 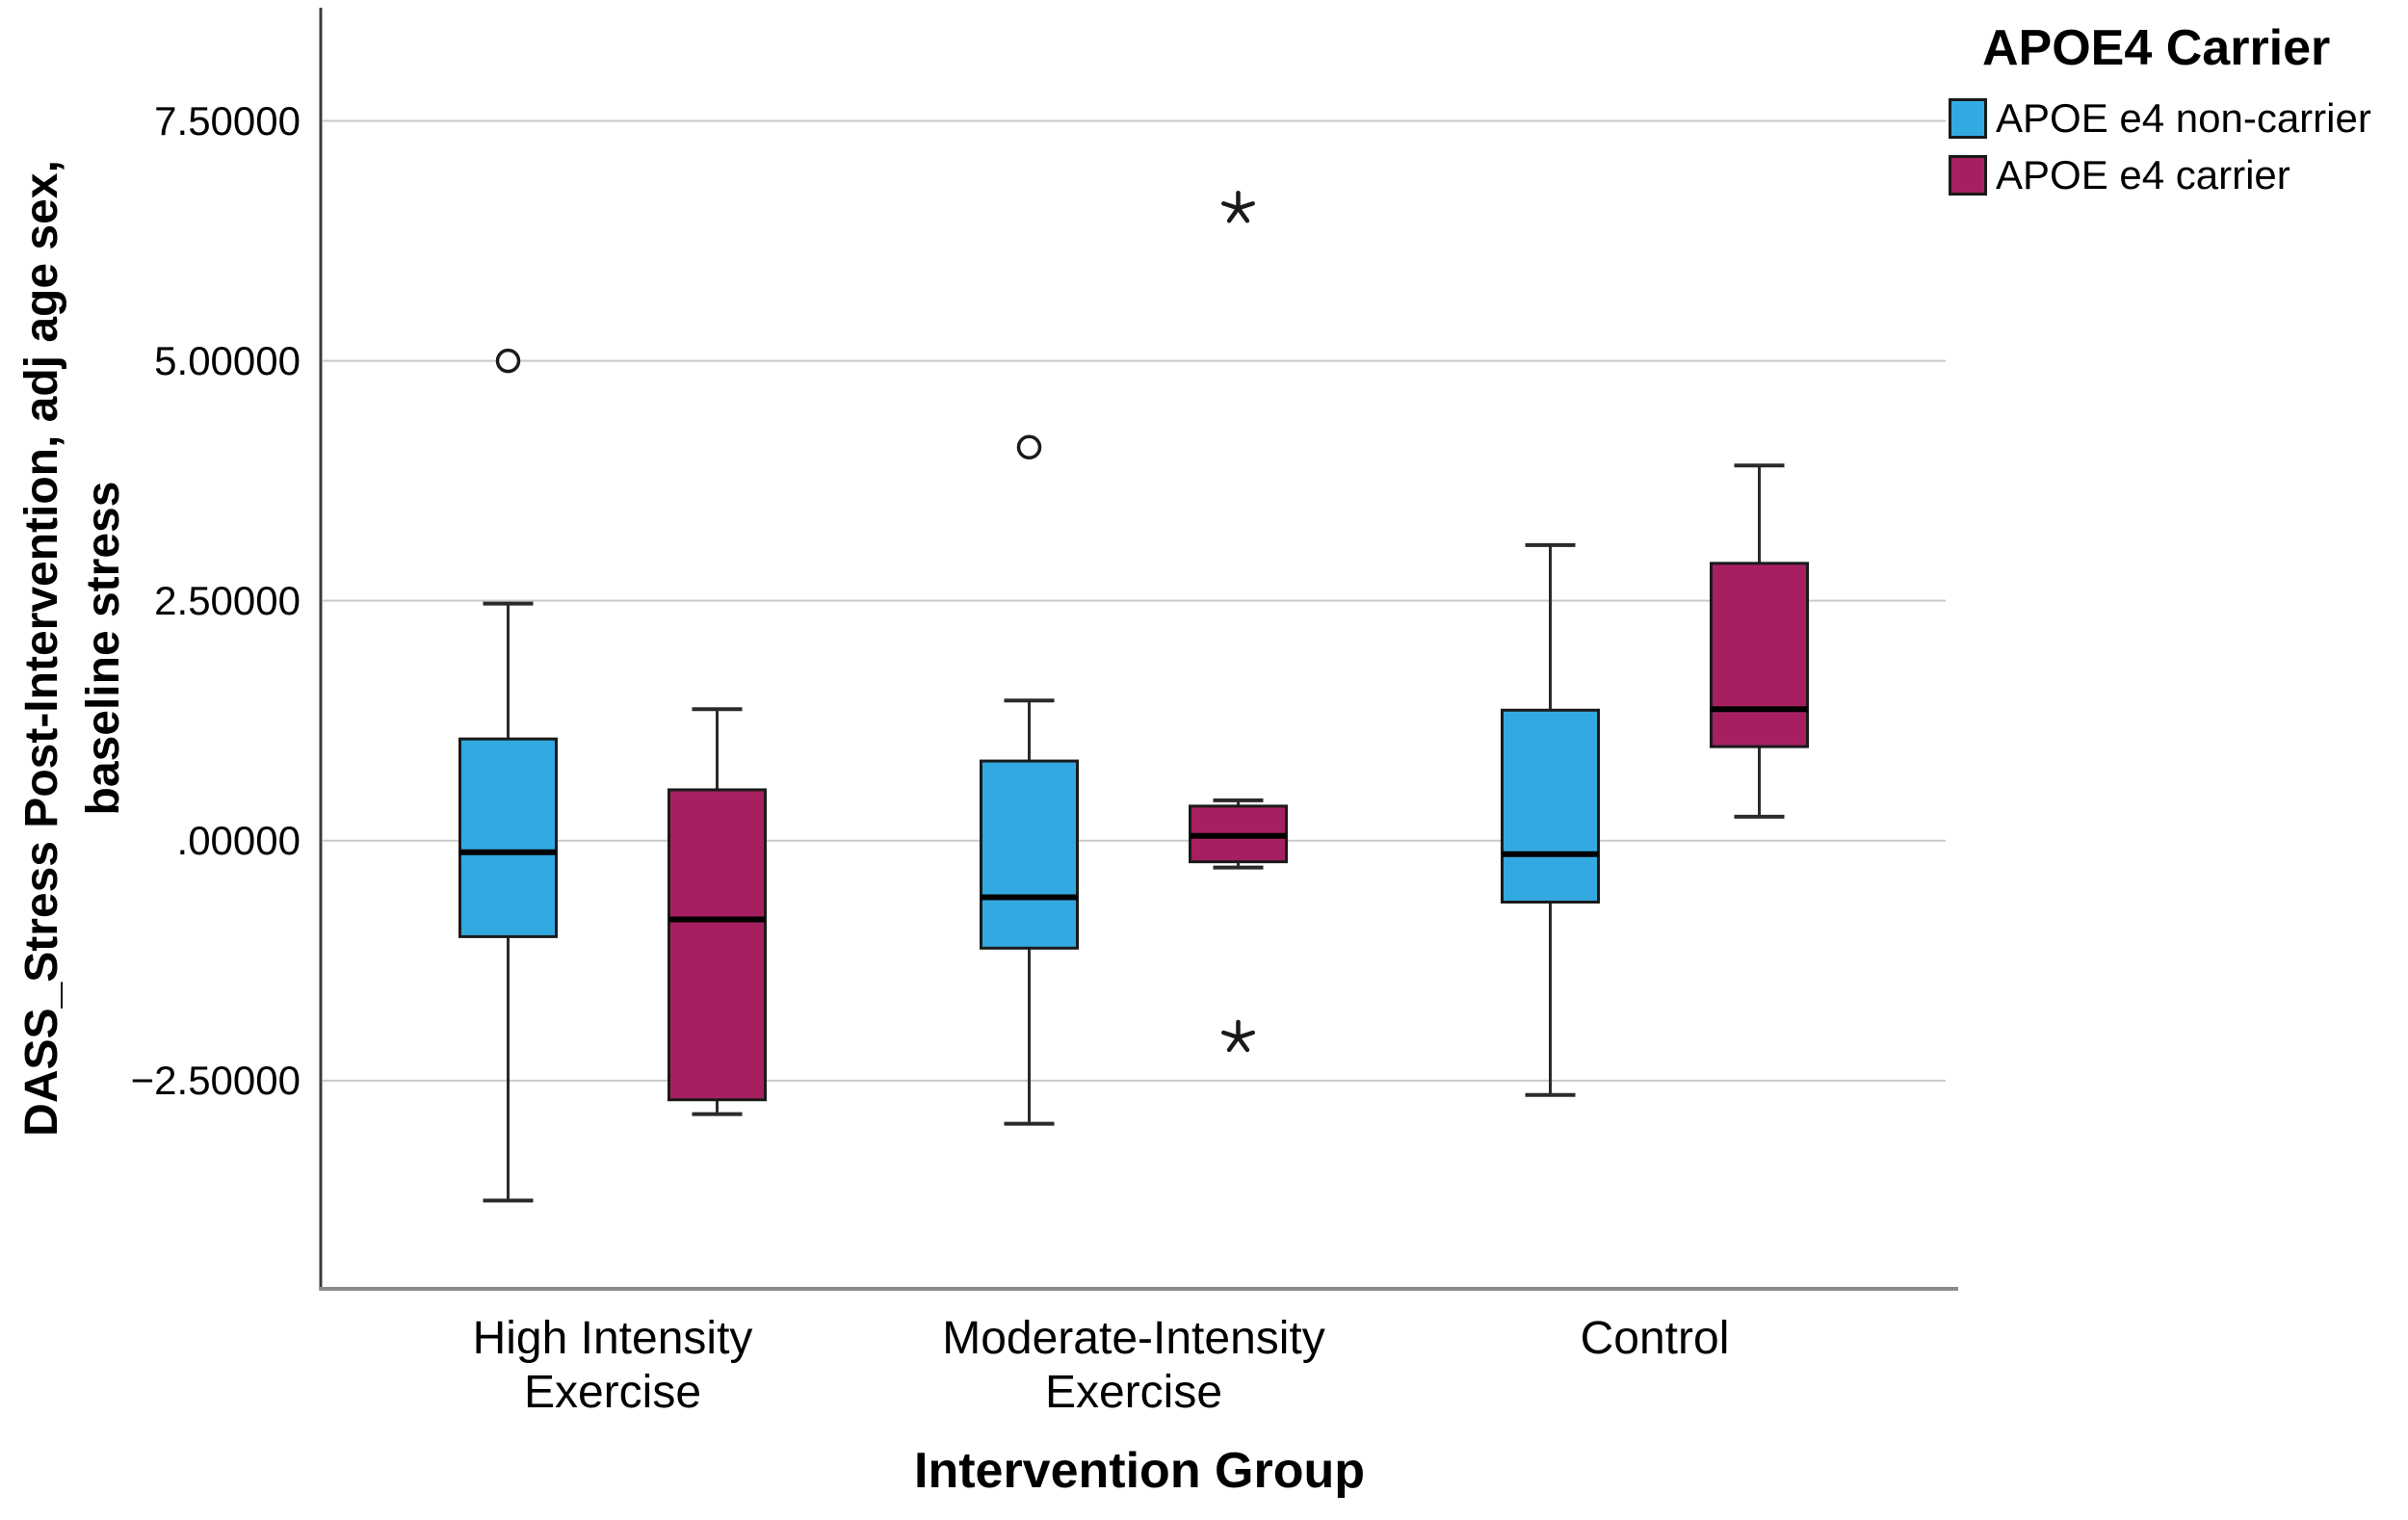 I want to click on y-tick-label: 5.00000, so click(x=227, y=360).